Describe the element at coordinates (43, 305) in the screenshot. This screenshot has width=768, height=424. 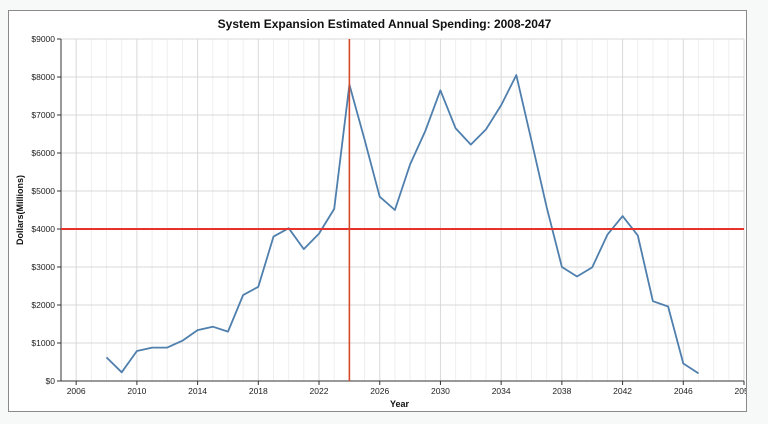
I see `y-tick-label: $2000` at that location.